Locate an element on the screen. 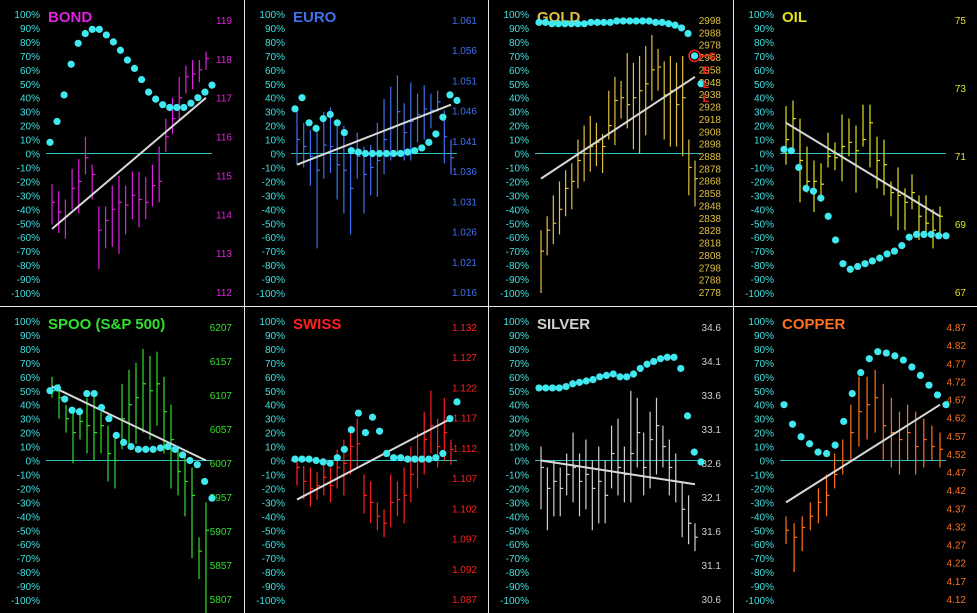 The width and height of the screenshot is (977, 613). pct-tick-label: 50% is located at coordinates (519, 85).